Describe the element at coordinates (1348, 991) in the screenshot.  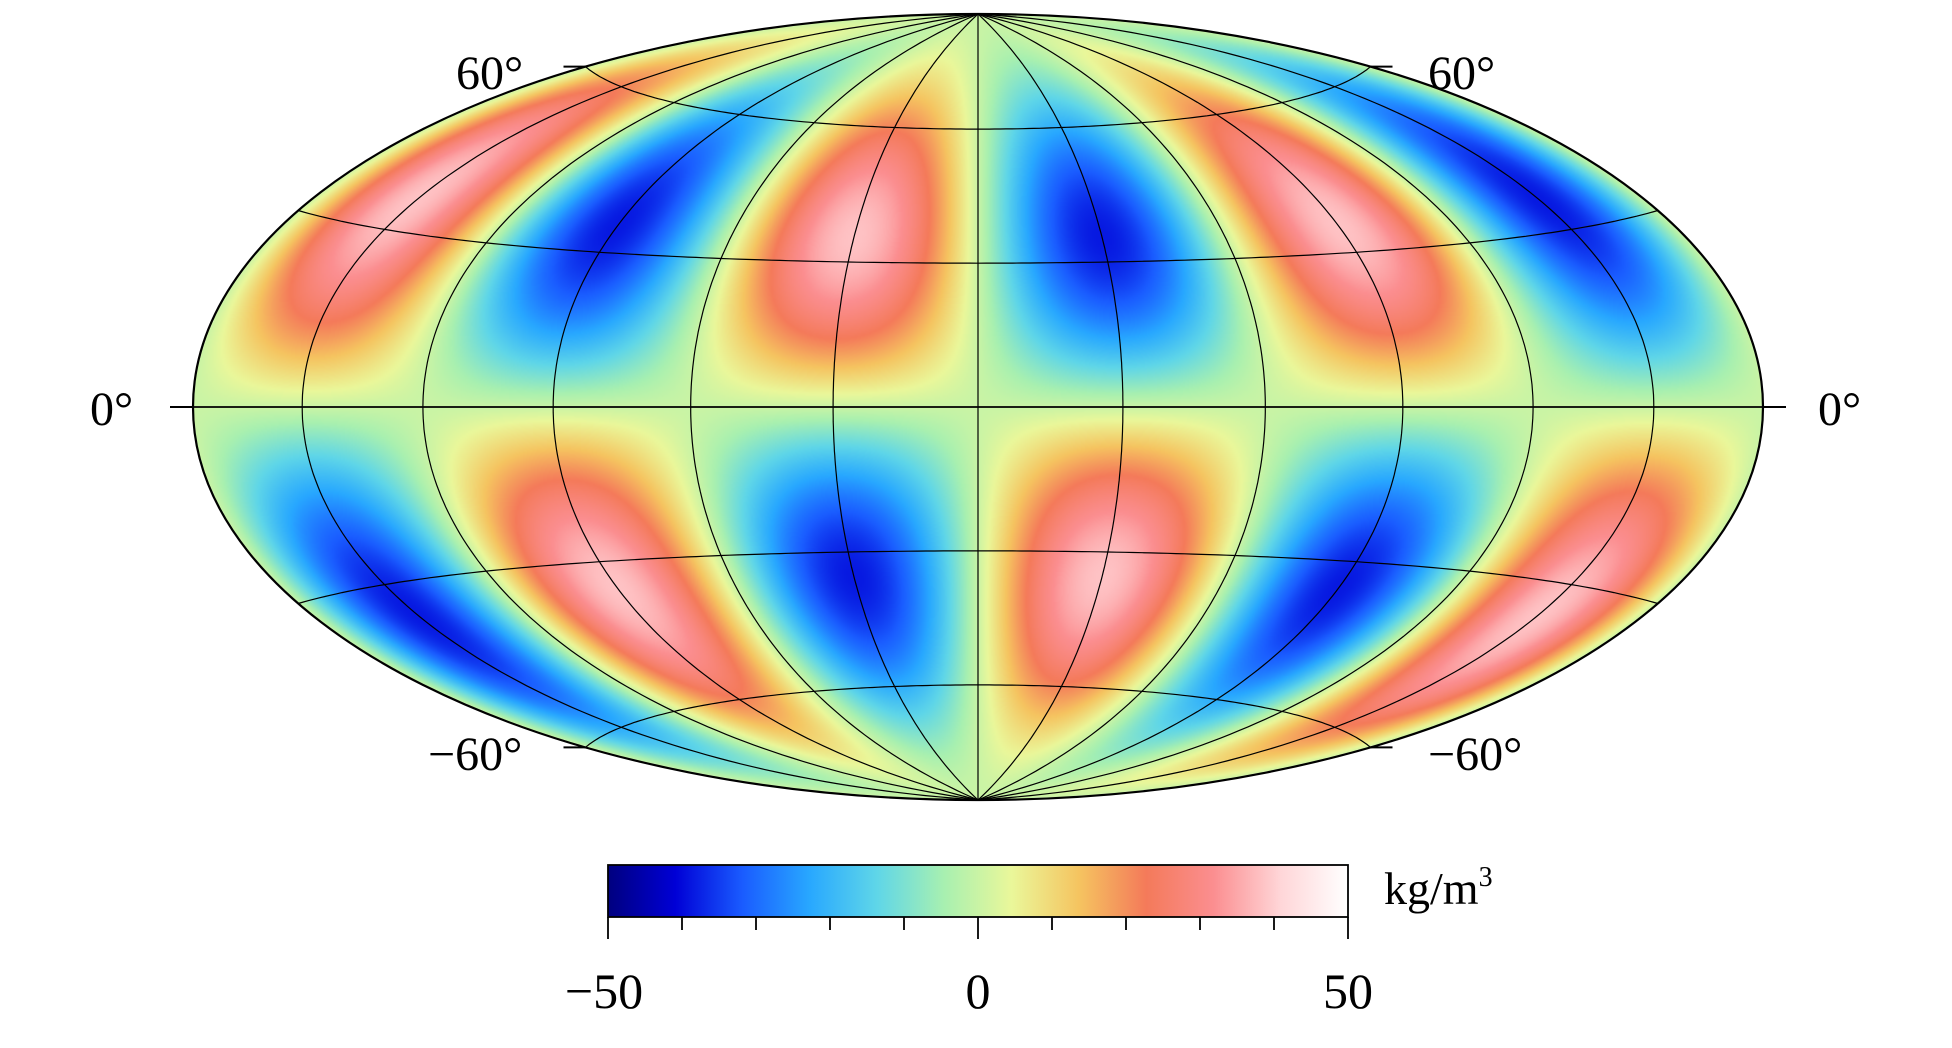
I see `colorbar-label-max: 50` at that location.